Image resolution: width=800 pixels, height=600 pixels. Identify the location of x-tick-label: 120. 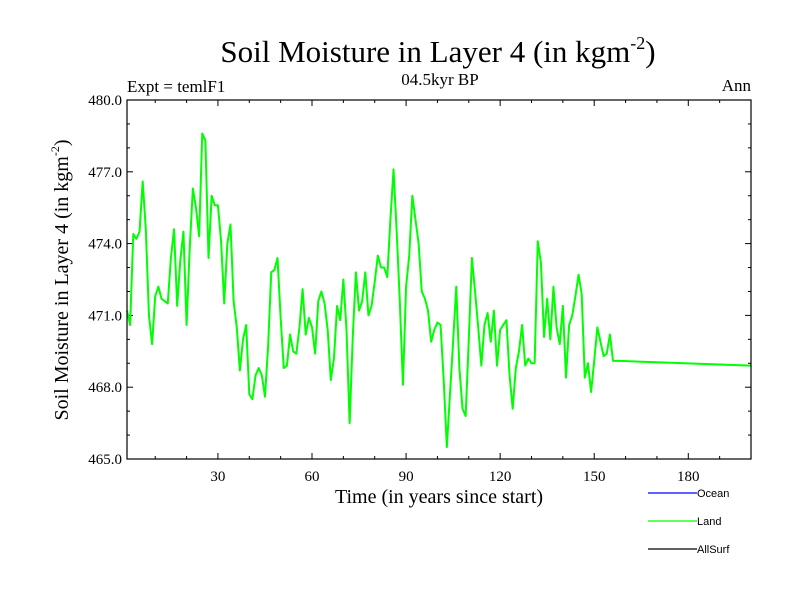
(500, 477).